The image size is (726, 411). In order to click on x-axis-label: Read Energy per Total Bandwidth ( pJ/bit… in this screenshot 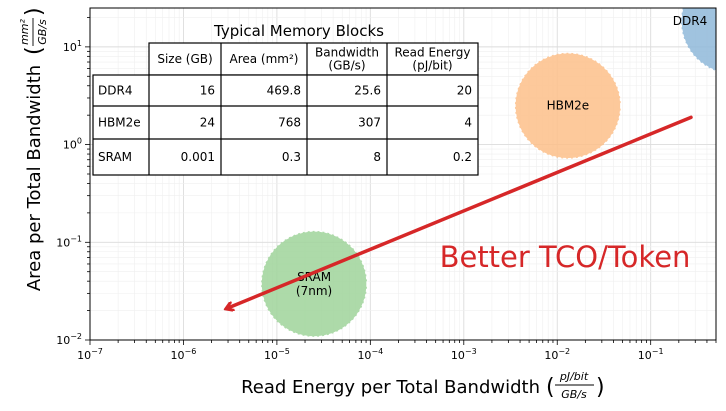, I will do `click(423, 385)`.